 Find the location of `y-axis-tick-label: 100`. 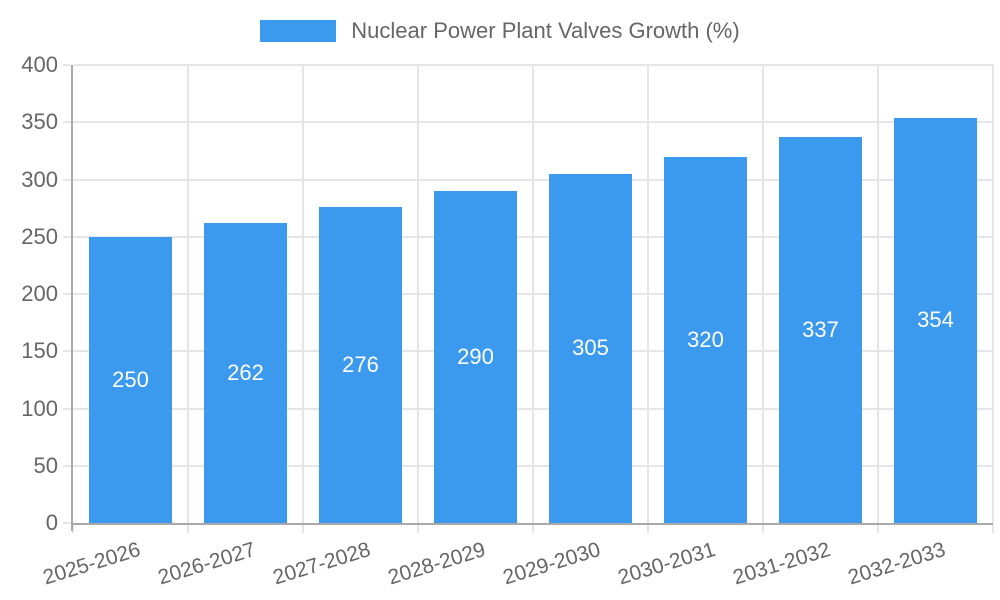

y-axis-tick-label: 100 is located at coordinates (39, 408).